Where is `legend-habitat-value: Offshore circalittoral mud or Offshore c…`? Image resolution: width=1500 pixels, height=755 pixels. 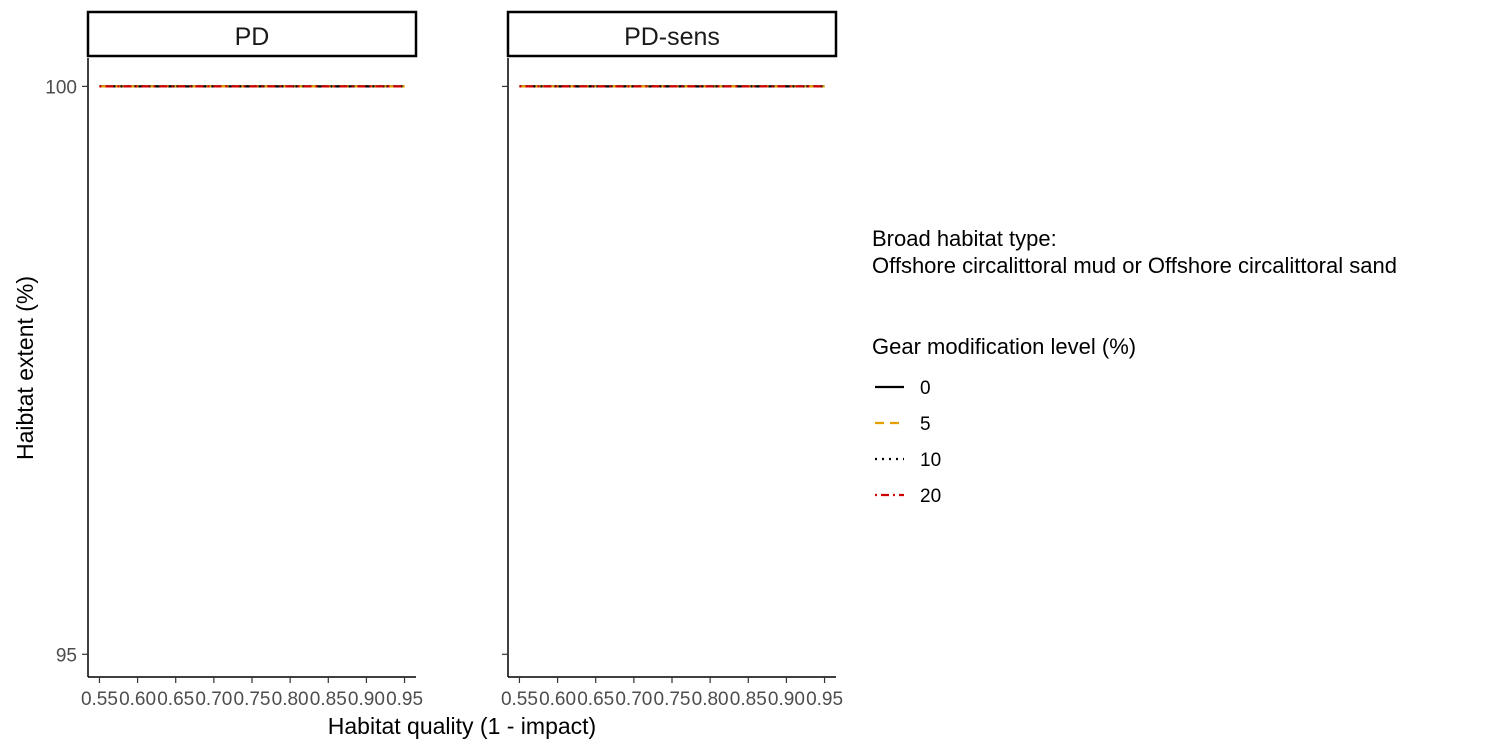 legend-habitat-value: Offshore circalittoral mud or Offshore c… is located at coordinates (1134, 265).